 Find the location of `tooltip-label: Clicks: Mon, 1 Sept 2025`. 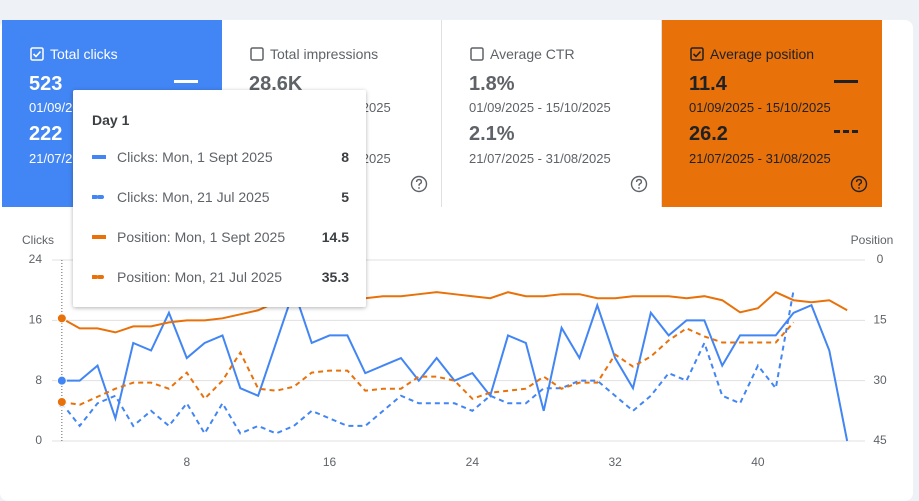

tooltip-label: Clicks: Mon, 1 Sept 2025 is located at coordinates (195, 157).